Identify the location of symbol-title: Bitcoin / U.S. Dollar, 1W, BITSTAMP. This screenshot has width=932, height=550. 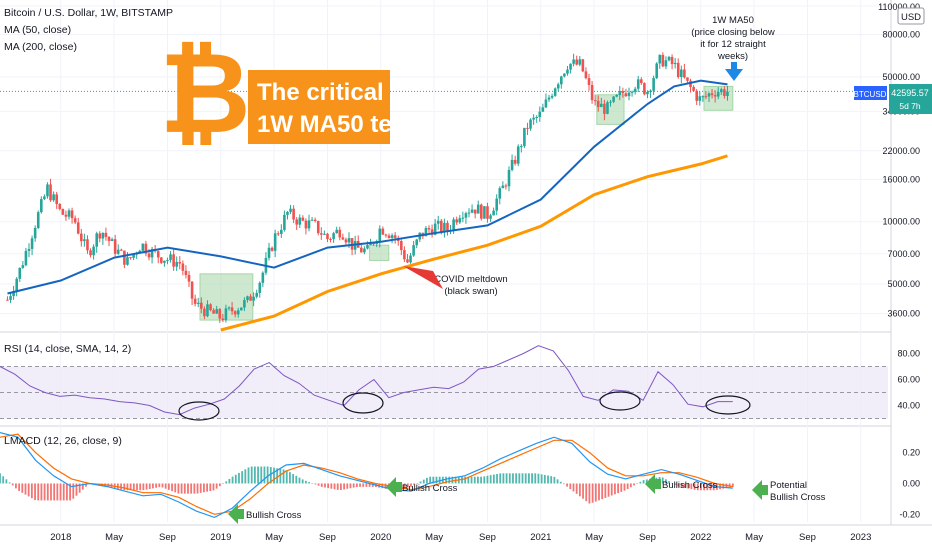
(88, 13).